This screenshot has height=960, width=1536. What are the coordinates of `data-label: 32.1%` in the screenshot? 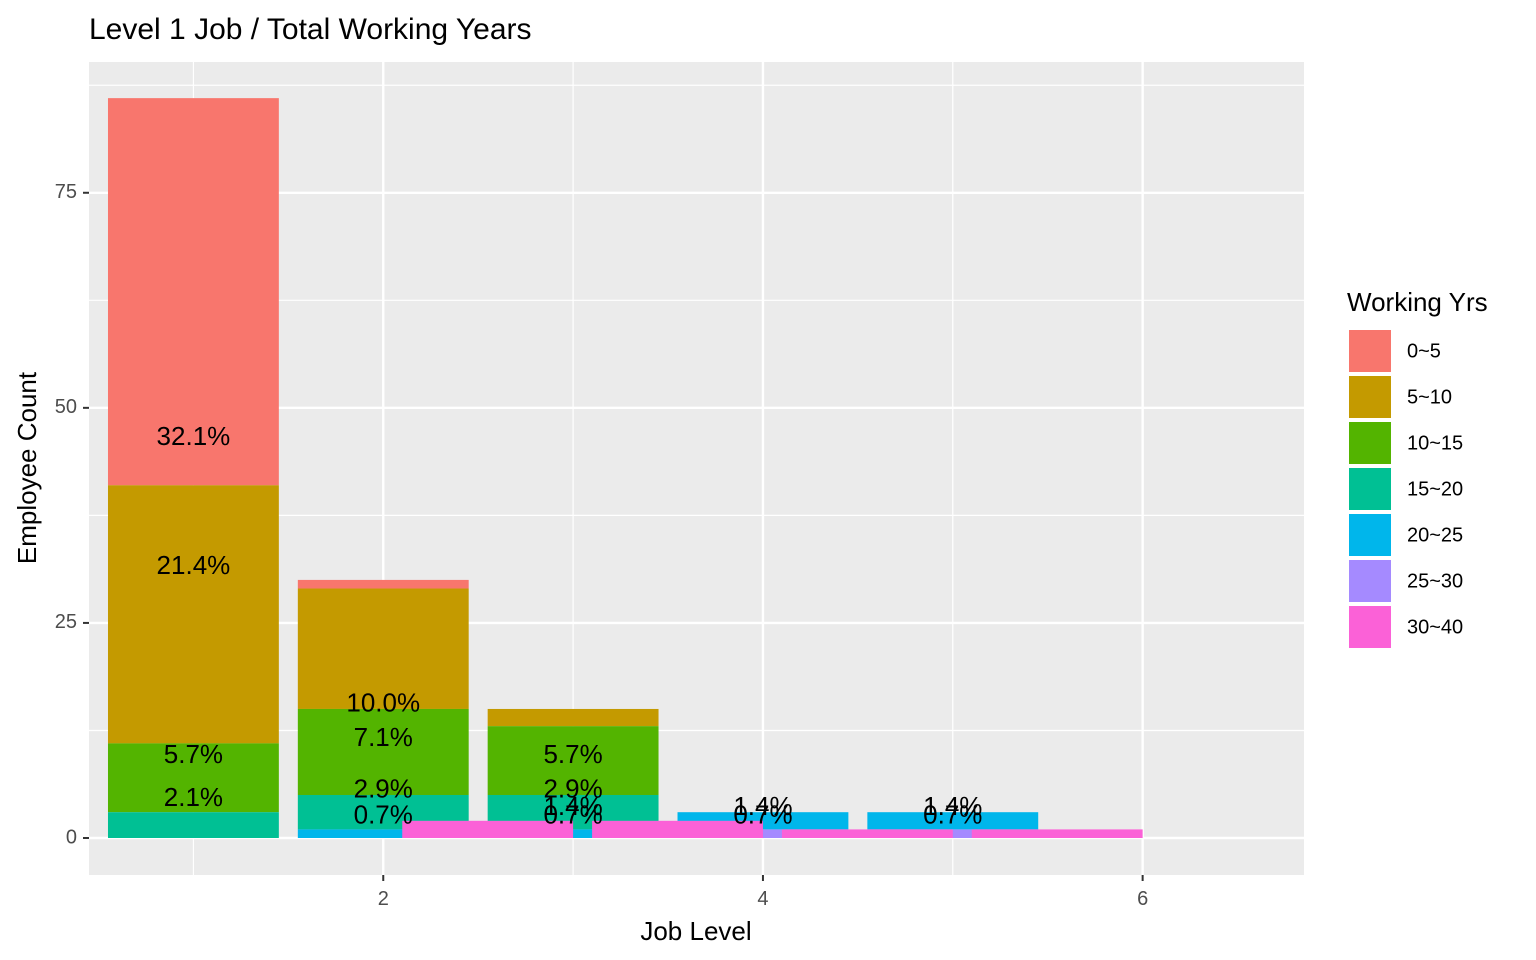 It's located at (194, 436).